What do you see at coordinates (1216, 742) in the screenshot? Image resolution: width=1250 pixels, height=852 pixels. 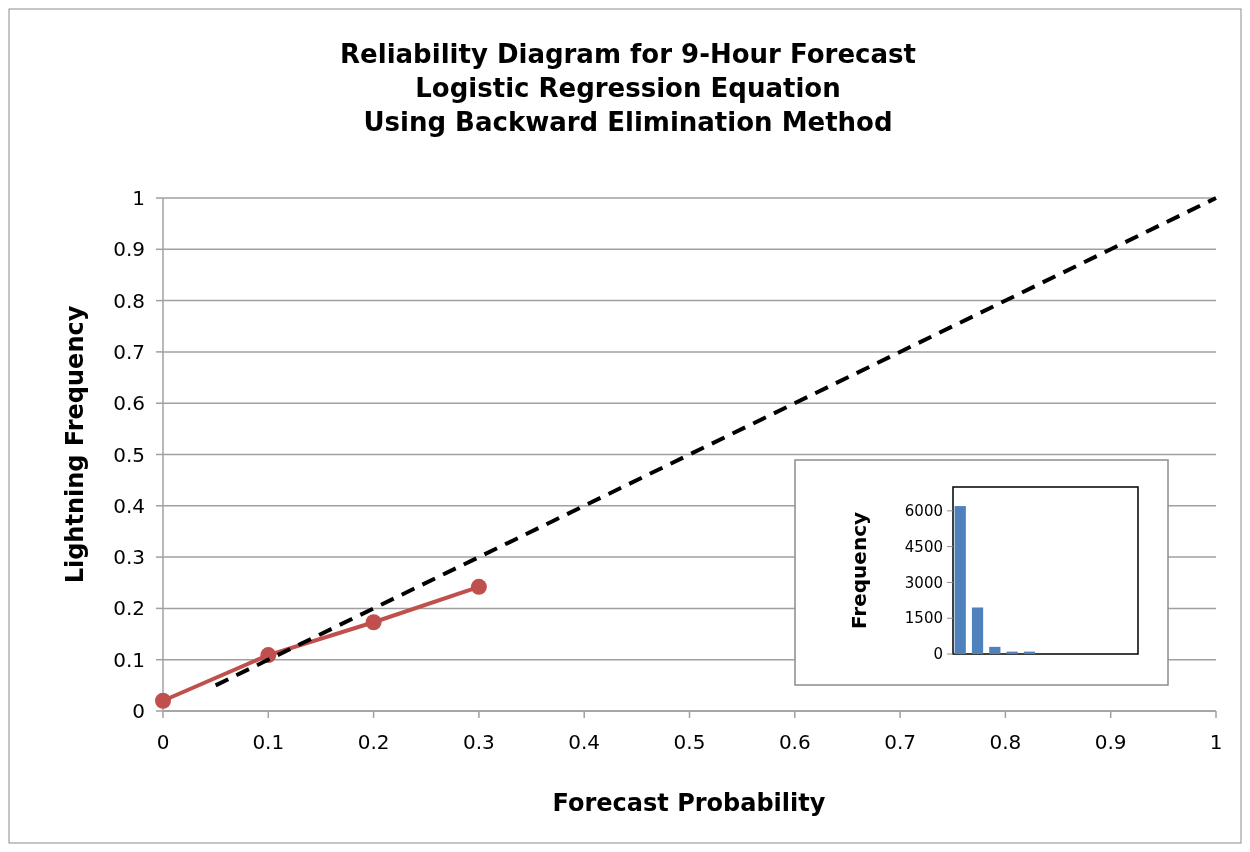 I see `x-tick-label: 1` at bounding box center [1216, 742].